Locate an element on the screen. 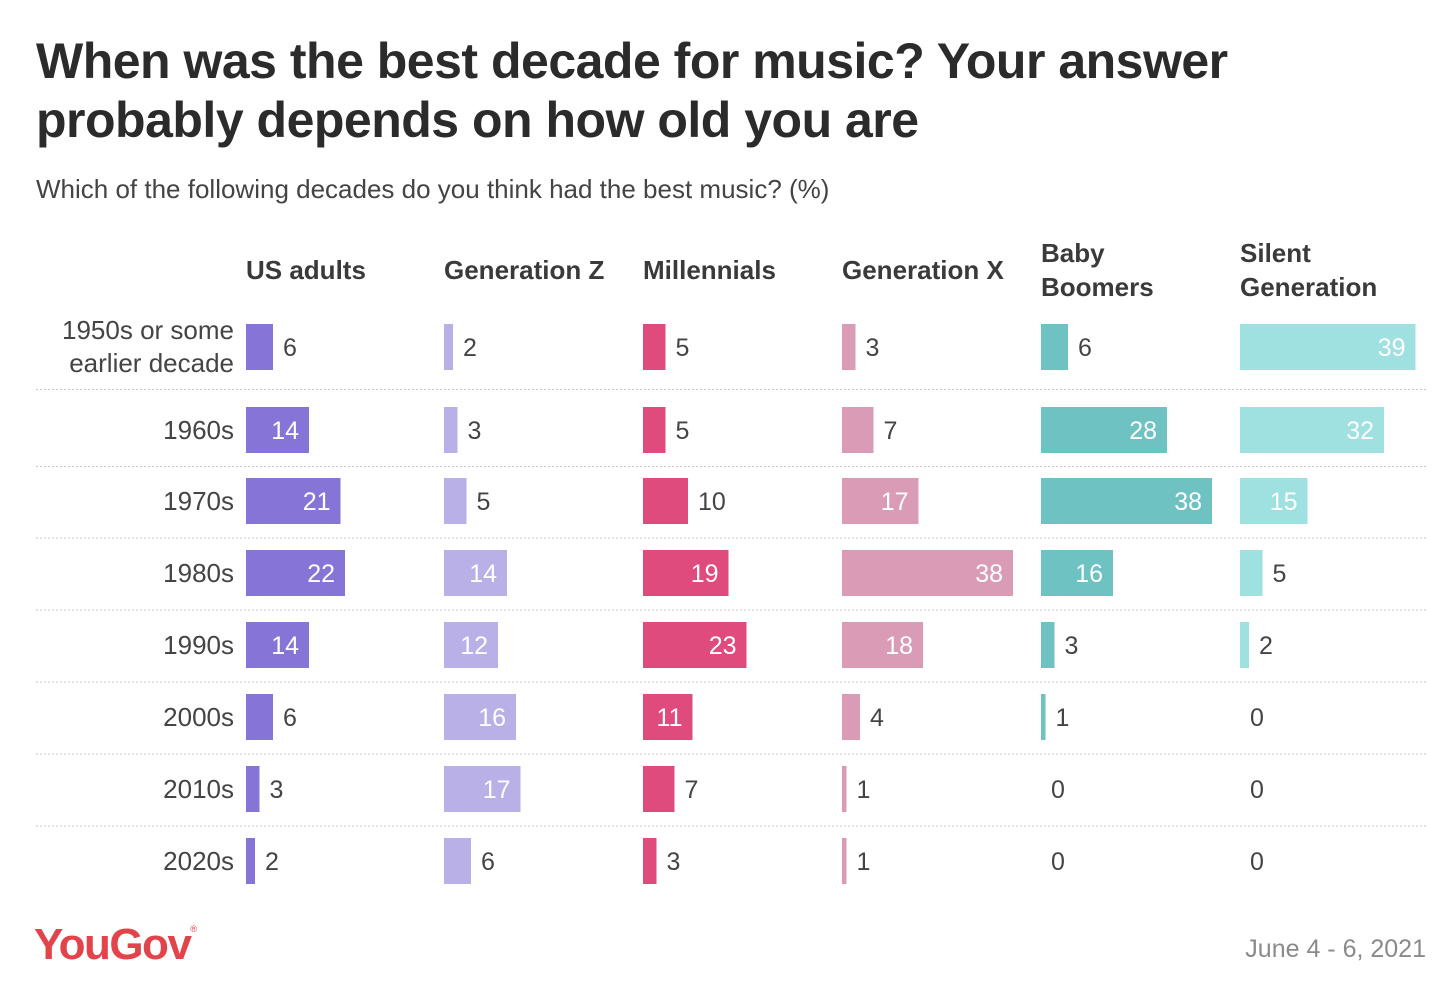  series-header: US adults is located at coordinates (306, 270).